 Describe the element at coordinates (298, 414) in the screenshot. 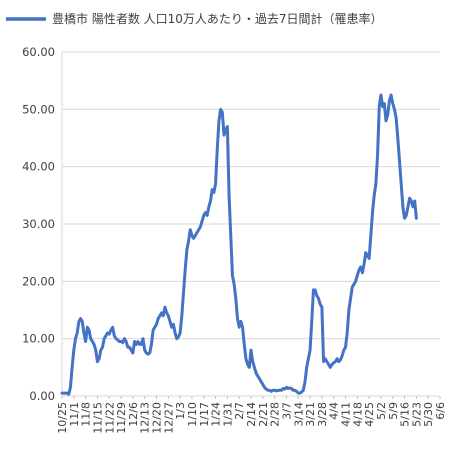

I see `x-tick-label: 3/14` at that location.